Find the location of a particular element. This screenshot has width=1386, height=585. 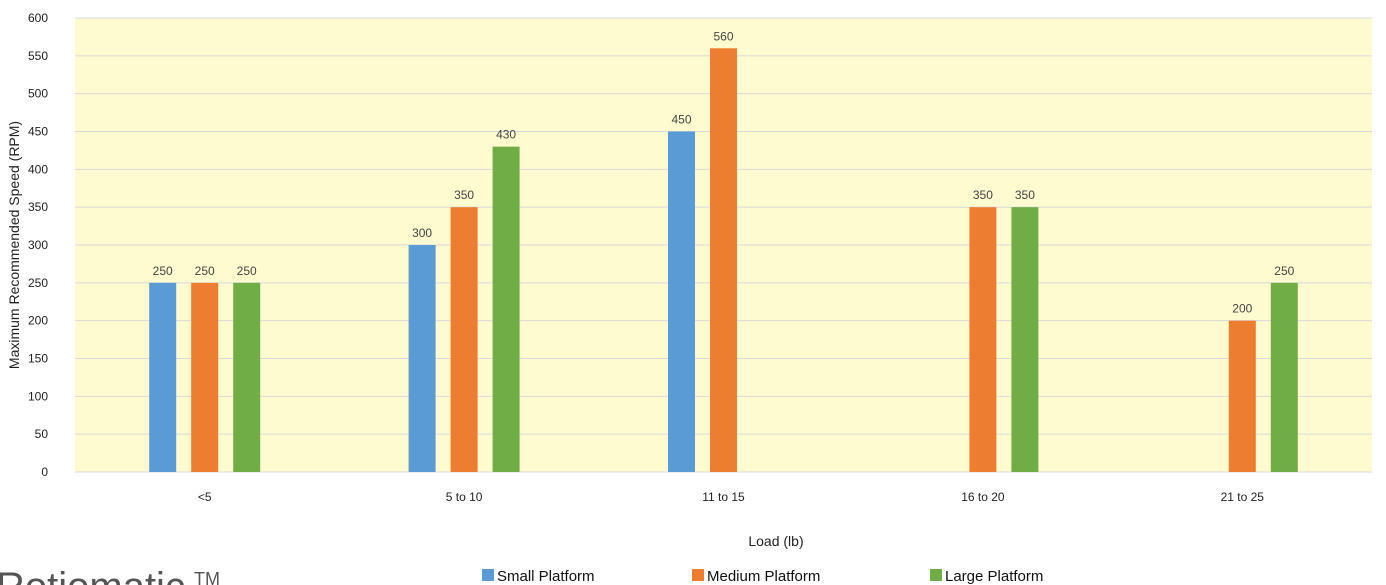

legend-label: Medium Platform is located at coordinates (763, 576).